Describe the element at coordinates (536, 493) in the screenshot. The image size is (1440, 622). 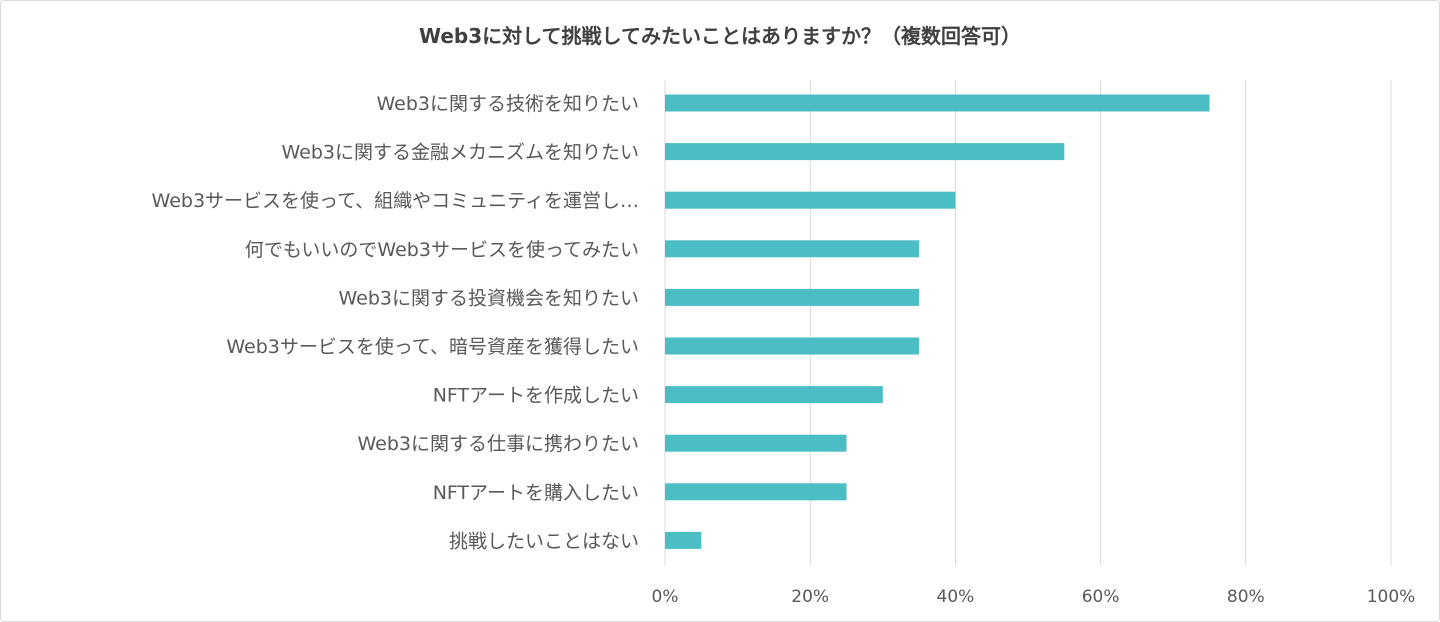
I see `category-label: NFTアートを購入したい` at that location.